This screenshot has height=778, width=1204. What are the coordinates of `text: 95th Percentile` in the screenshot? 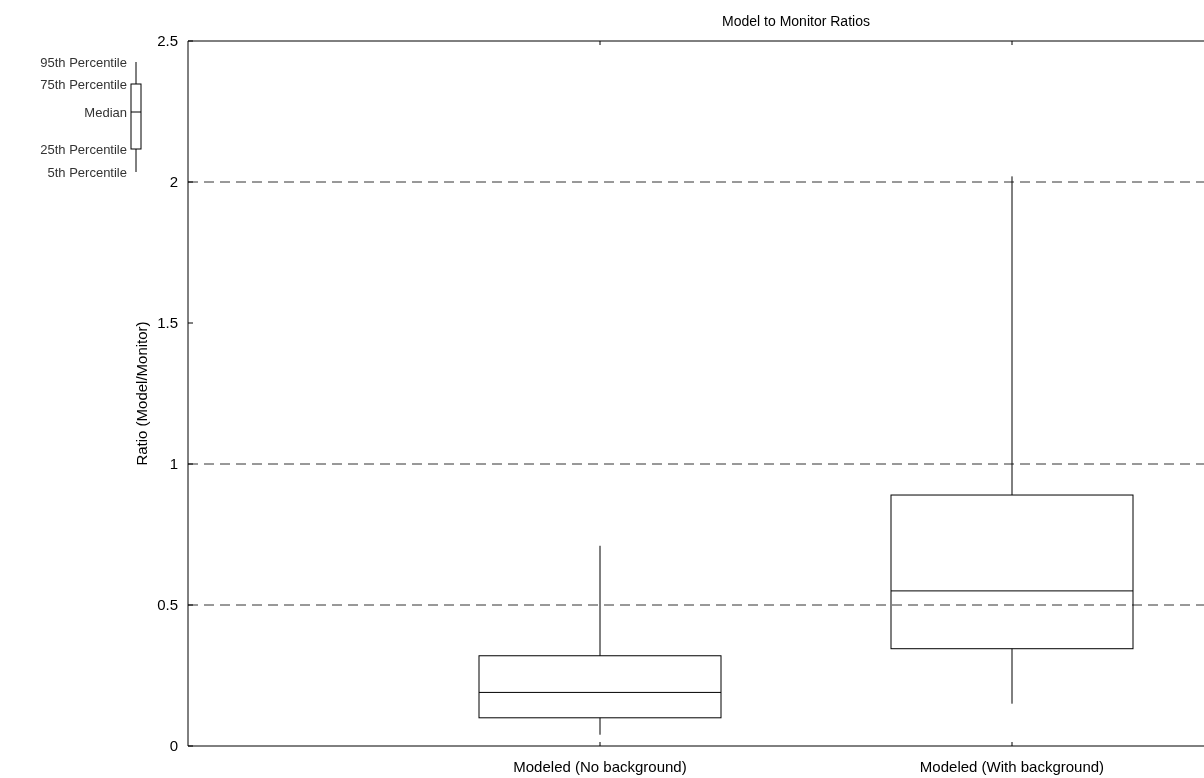 It's located at (83, 62).